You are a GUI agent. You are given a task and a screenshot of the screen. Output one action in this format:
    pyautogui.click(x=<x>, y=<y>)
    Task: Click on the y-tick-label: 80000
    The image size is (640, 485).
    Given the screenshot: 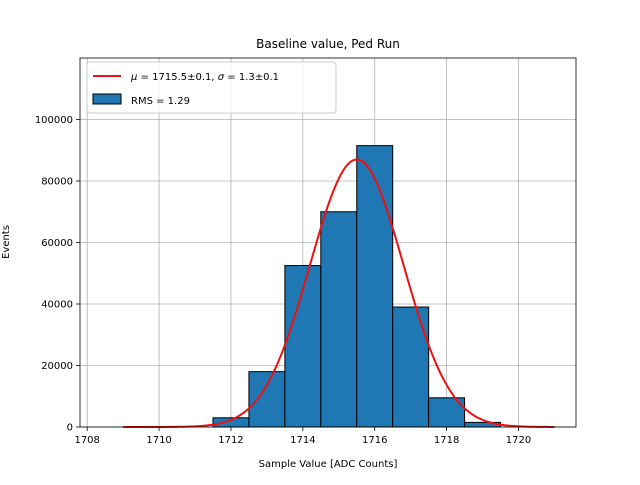 What is the action you would take?
    pyautogui.click(x=57, y=182)
    